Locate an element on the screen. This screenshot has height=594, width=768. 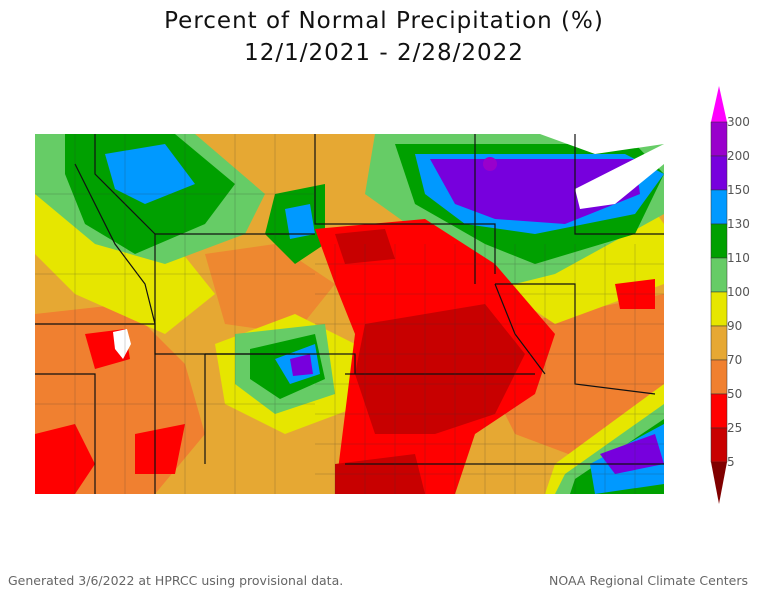
legend-label-150: 150 is located at coordinates (738, 190).